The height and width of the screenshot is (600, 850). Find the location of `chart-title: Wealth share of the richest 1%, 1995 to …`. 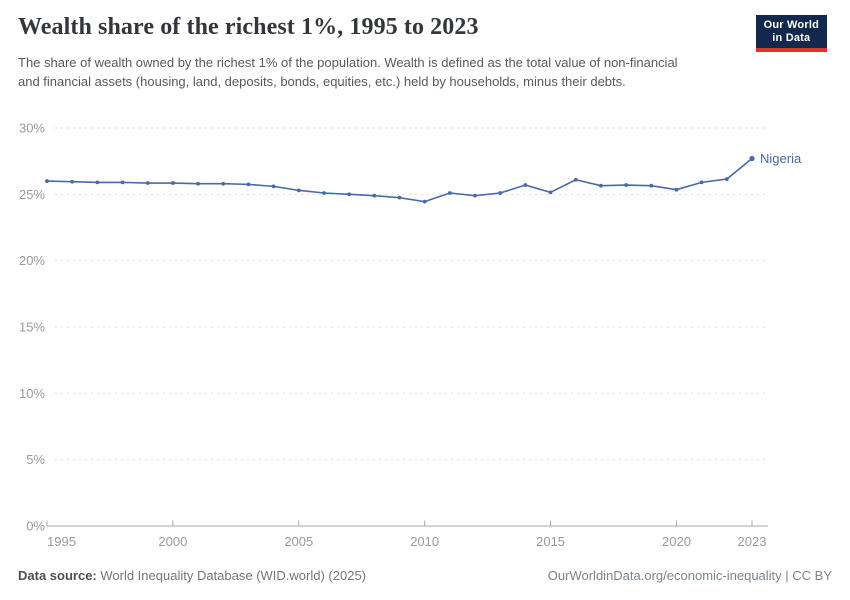

chart-title: Wealth share of the richest 1%, 1995 to … is located at coordinates (248, 27).